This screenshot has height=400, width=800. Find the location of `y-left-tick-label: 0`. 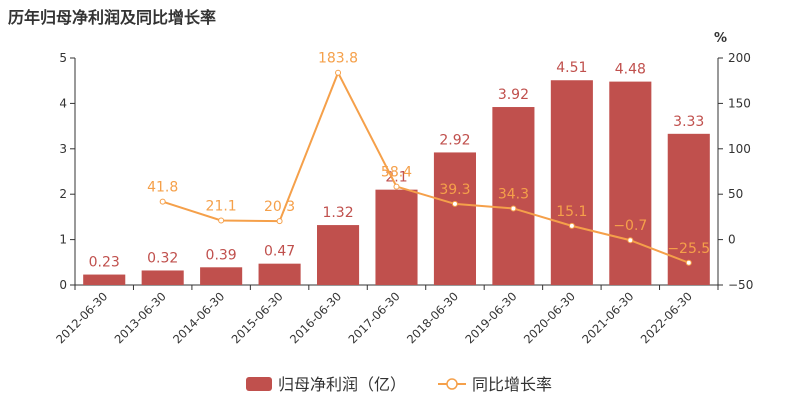

y-left-tick-label: 0 is located at coordinates (63, 285).